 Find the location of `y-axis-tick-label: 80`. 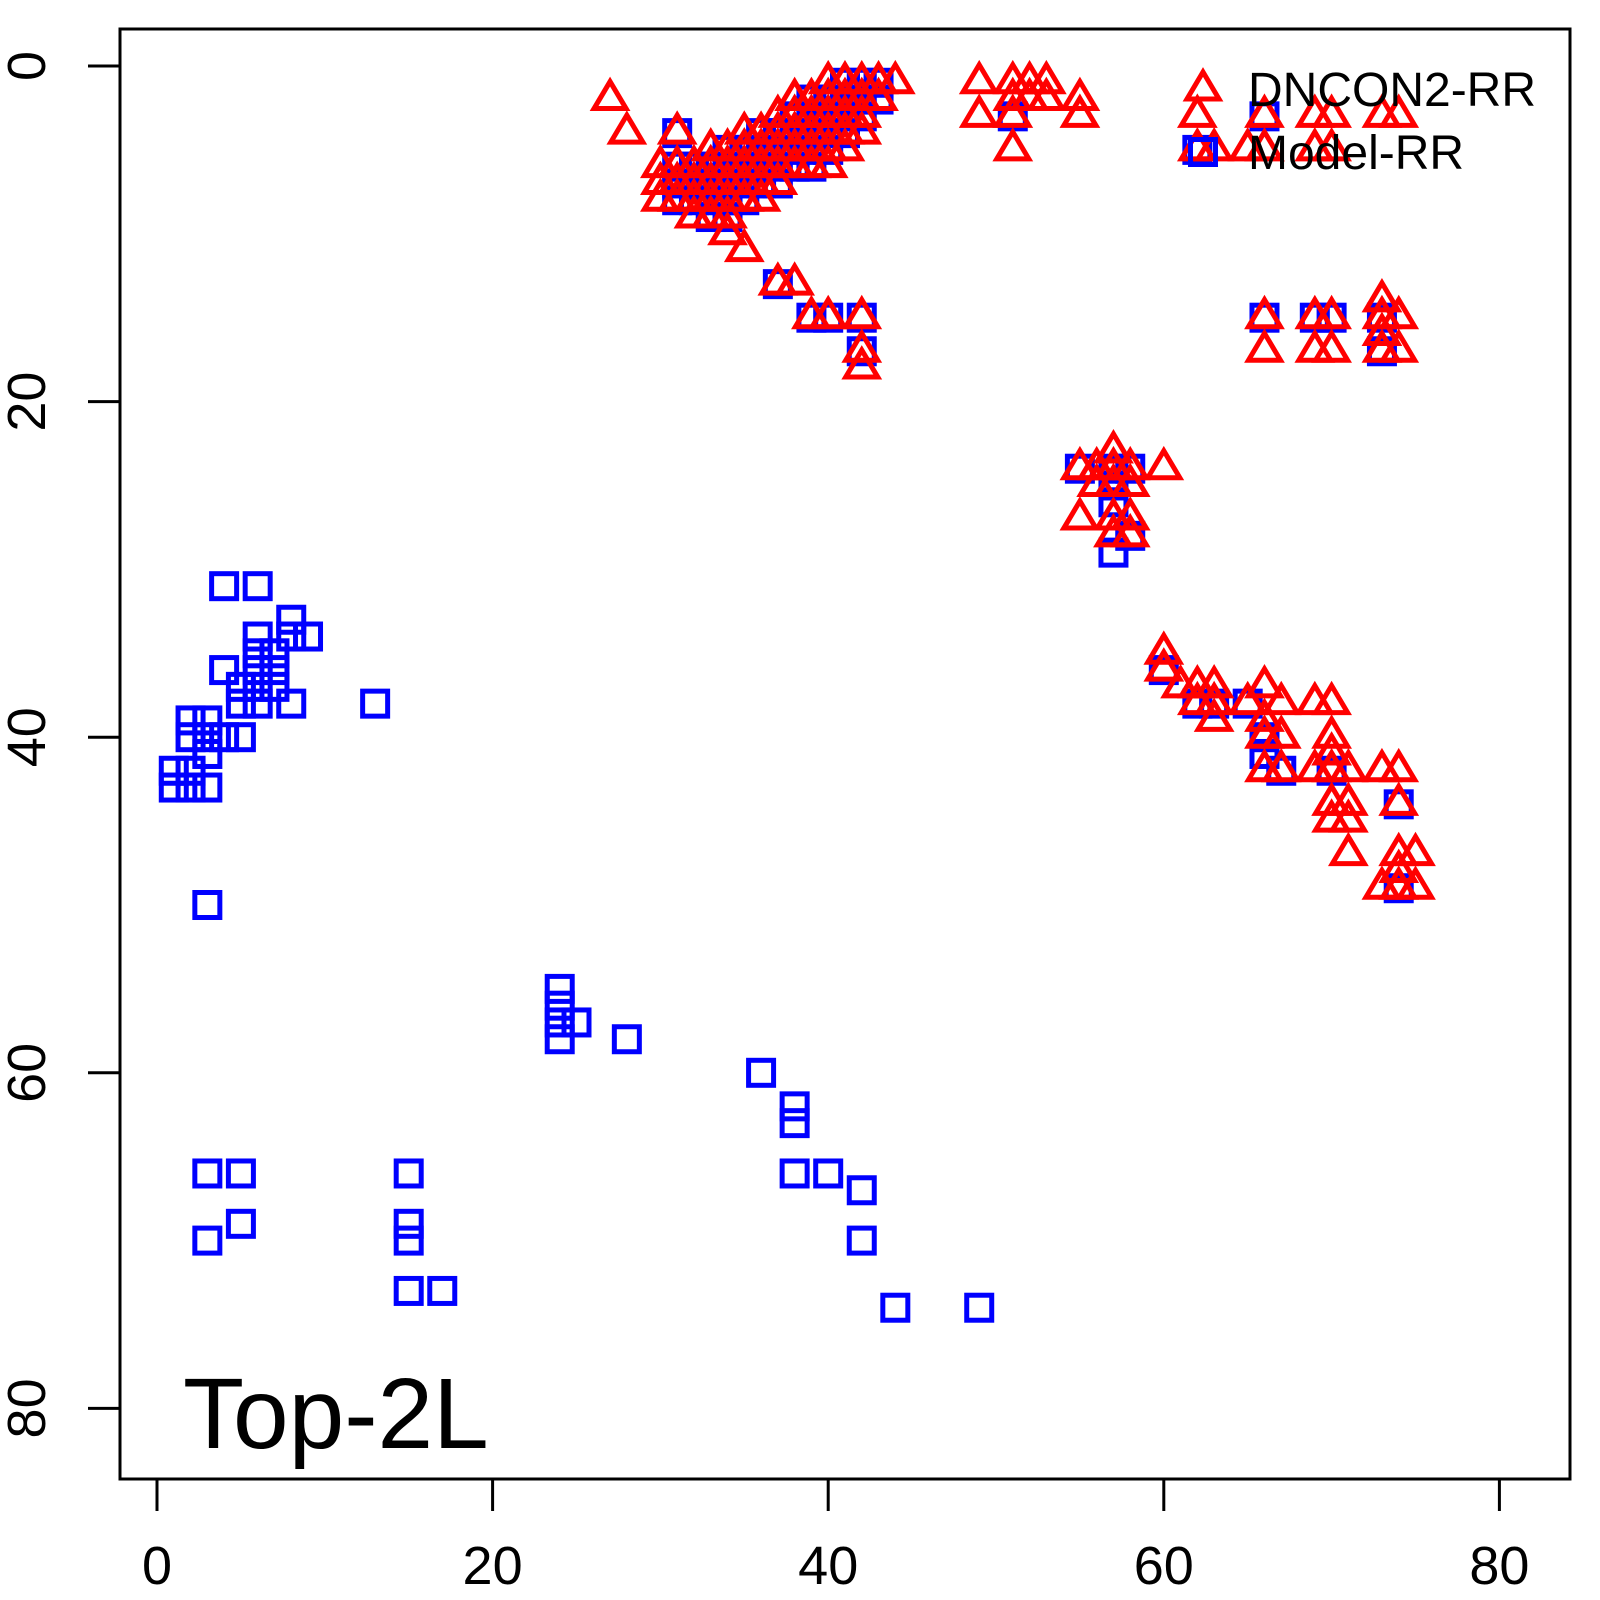

y-axis-tick-label: 80 is located at coordinates (28, 1408).